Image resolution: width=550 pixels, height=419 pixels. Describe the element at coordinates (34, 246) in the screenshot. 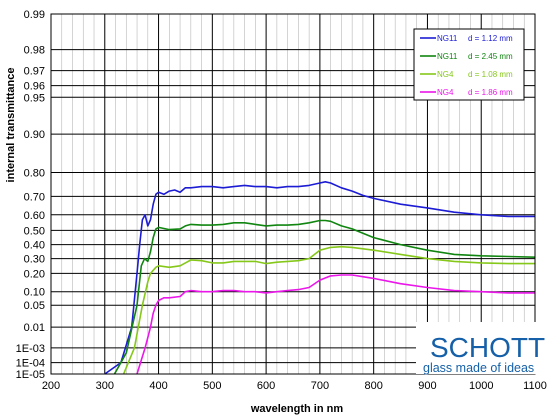

I see `y-tick-label: 0.40` at that location.